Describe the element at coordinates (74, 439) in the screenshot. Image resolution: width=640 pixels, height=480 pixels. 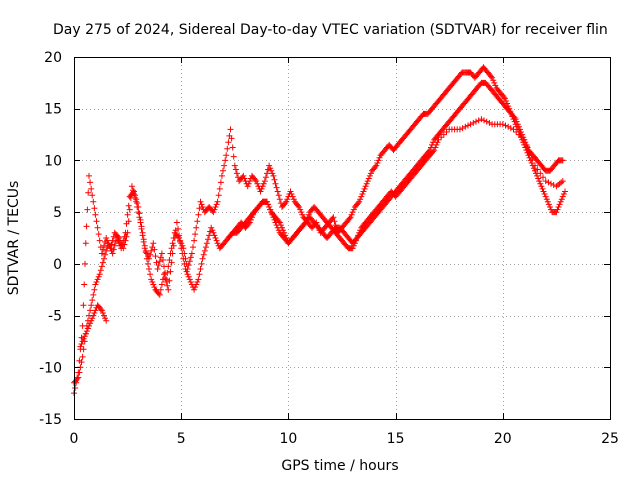
I see `x-tick-label: 0` at that location.